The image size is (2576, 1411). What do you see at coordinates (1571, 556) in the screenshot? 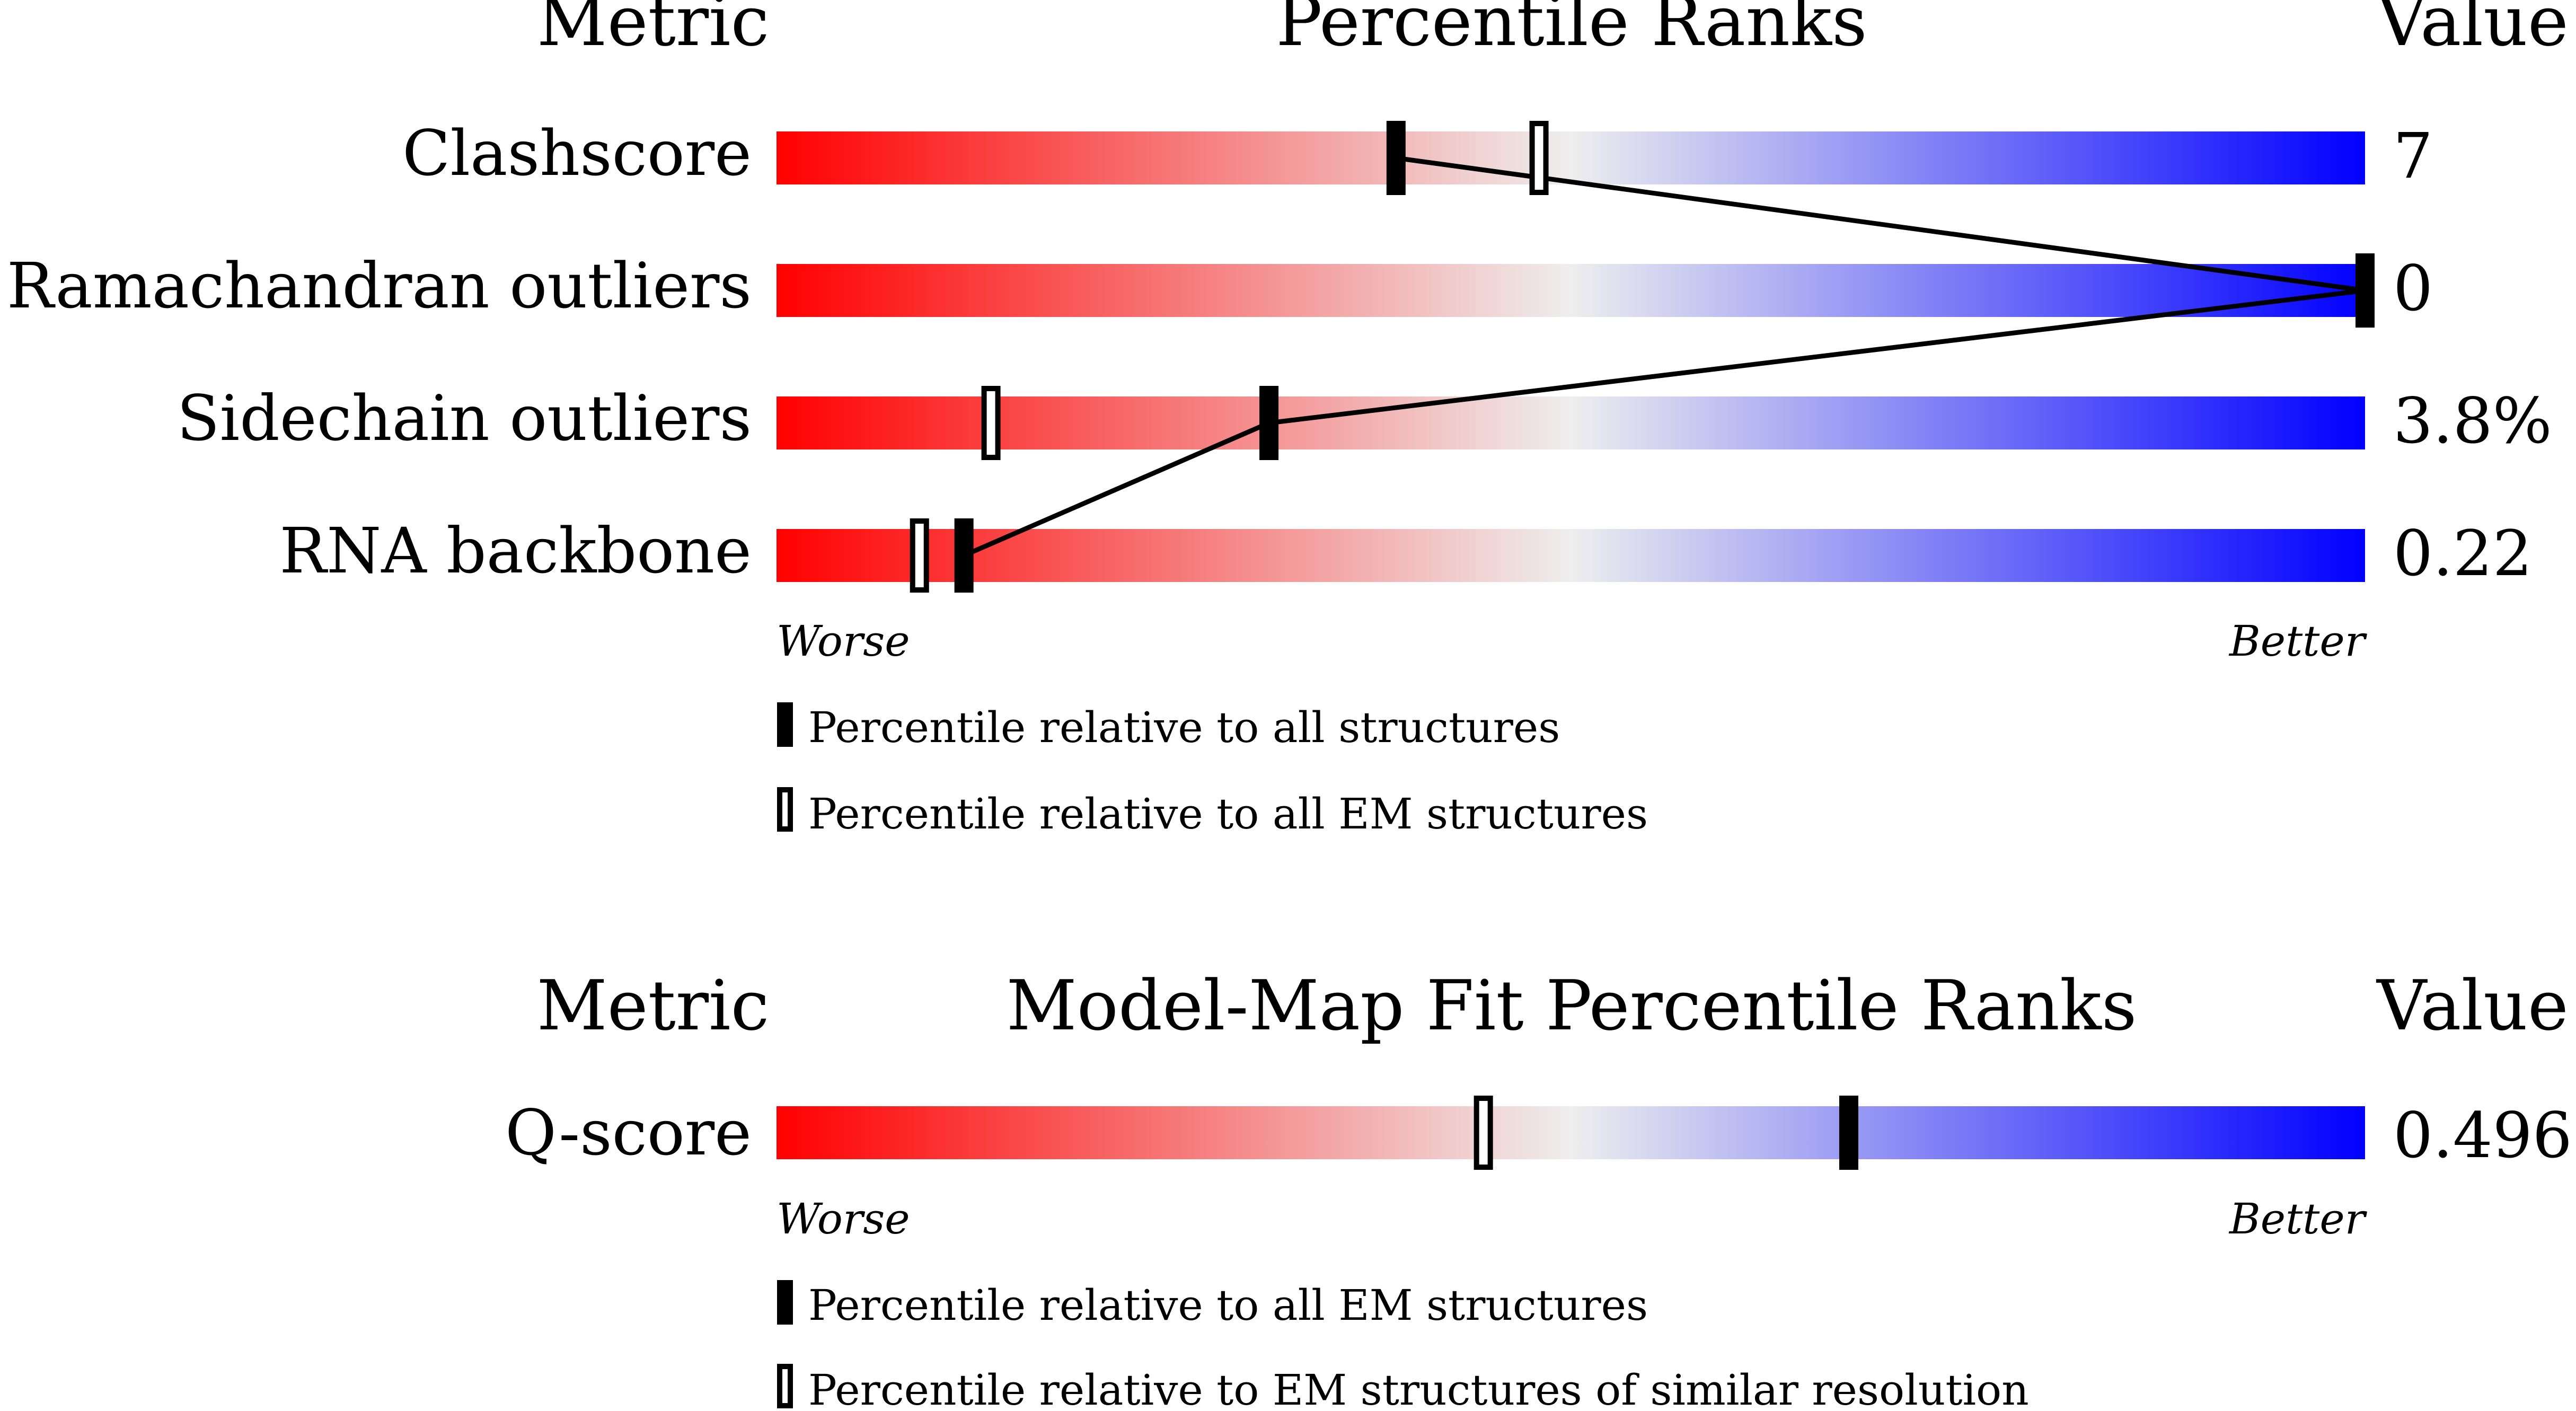
I see `rank-bar-rna-backbone` at bounding box center [1571, 556].